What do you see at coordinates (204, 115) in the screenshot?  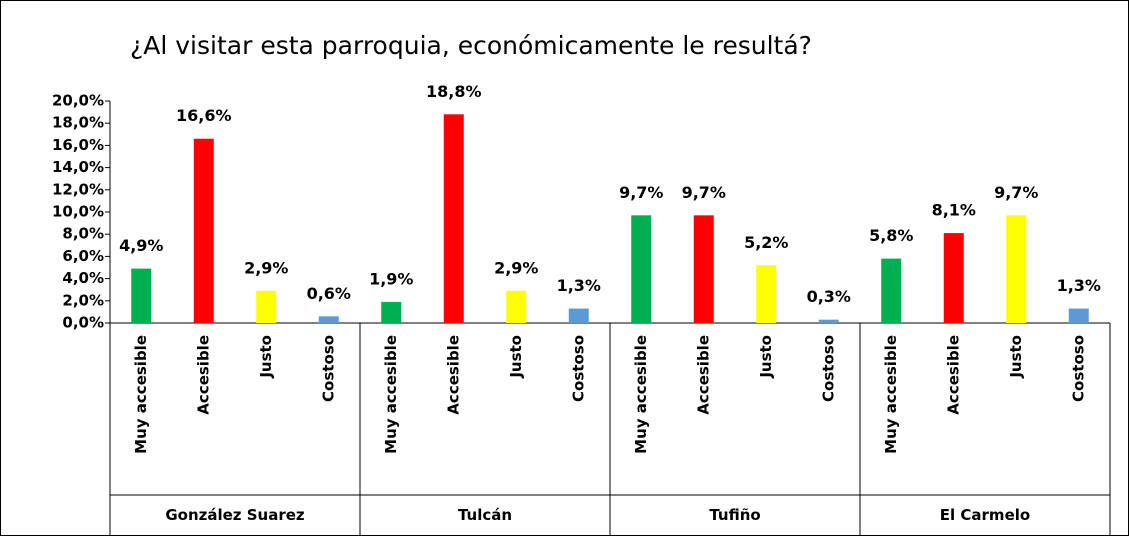 I see `value-label: 16,6%` at bounding box center [204, 115].